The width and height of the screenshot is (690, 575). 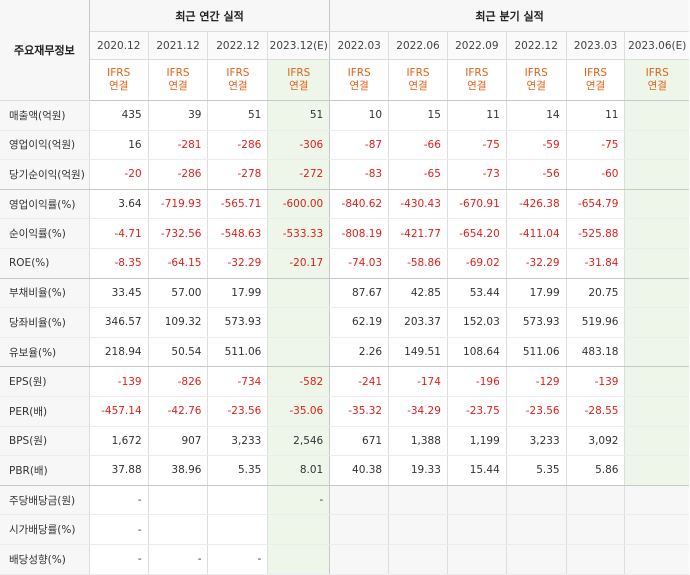 I want to click on data-cell: -278, so click(x=237, y=174).